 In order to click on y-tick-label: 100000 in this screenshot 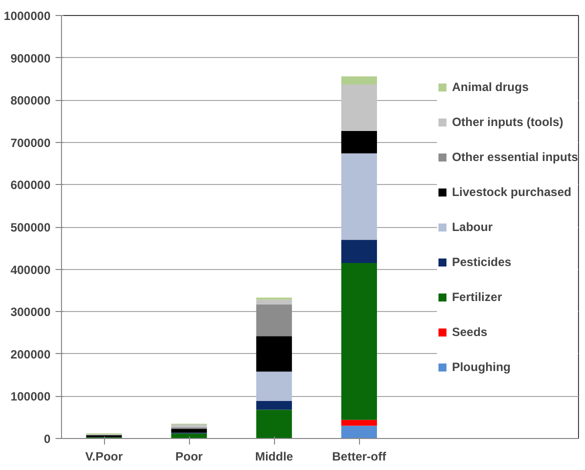, I will do `click(30, 397)`.